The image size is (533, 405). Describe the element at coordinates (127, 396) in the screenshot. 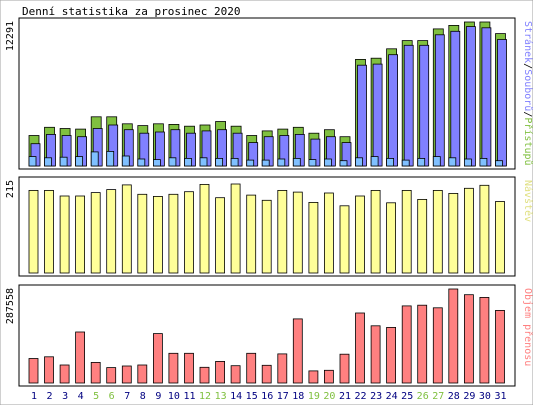

I see `x-tick-label-7: 7` at that location.